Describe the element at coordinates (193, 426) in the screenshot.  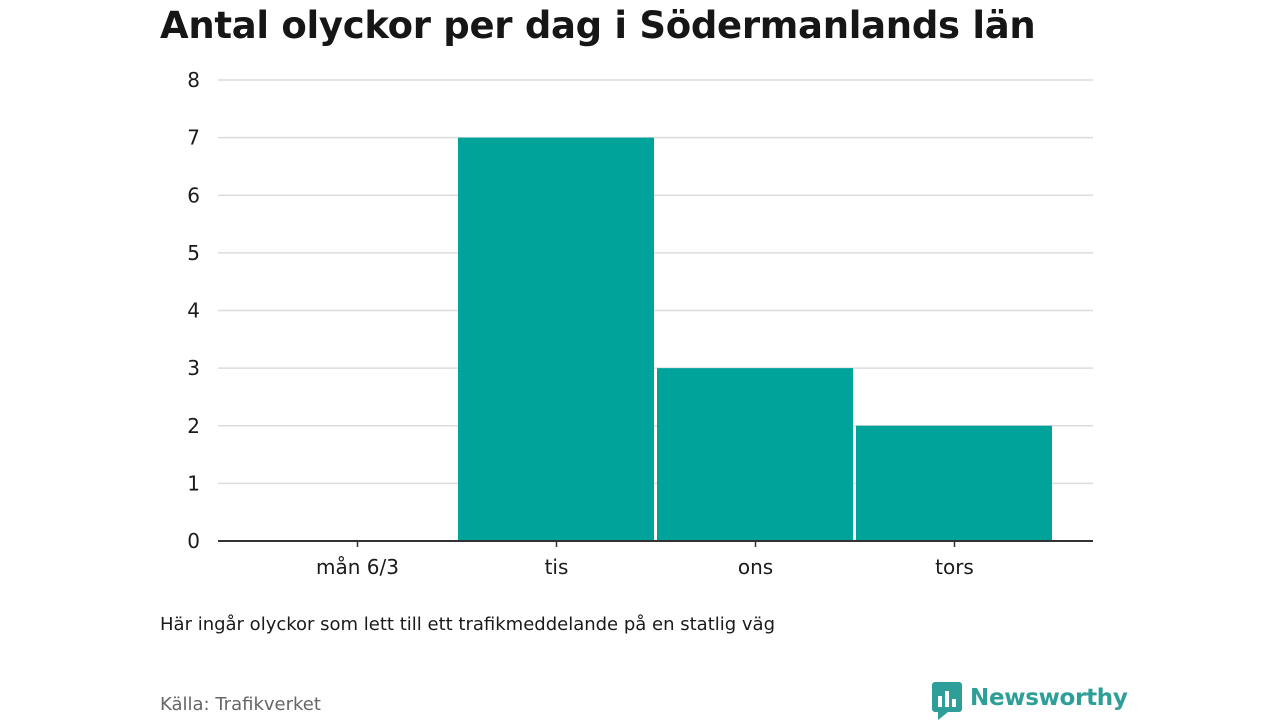
I see `y-tick-label: 2` at that location.